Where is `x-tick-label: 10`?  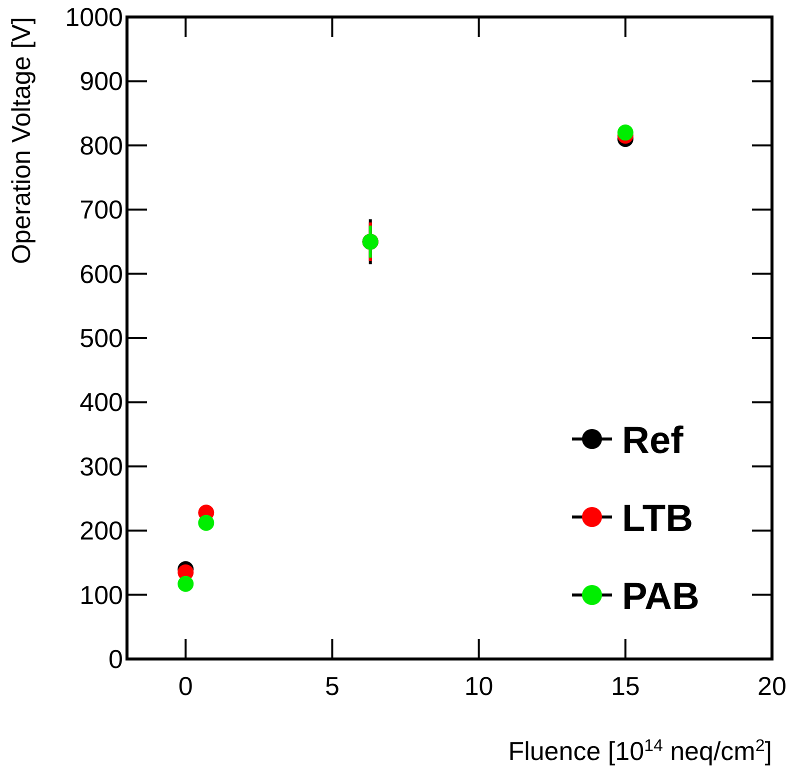 x-tick-label: 10 is located at coordinates (479, 686).